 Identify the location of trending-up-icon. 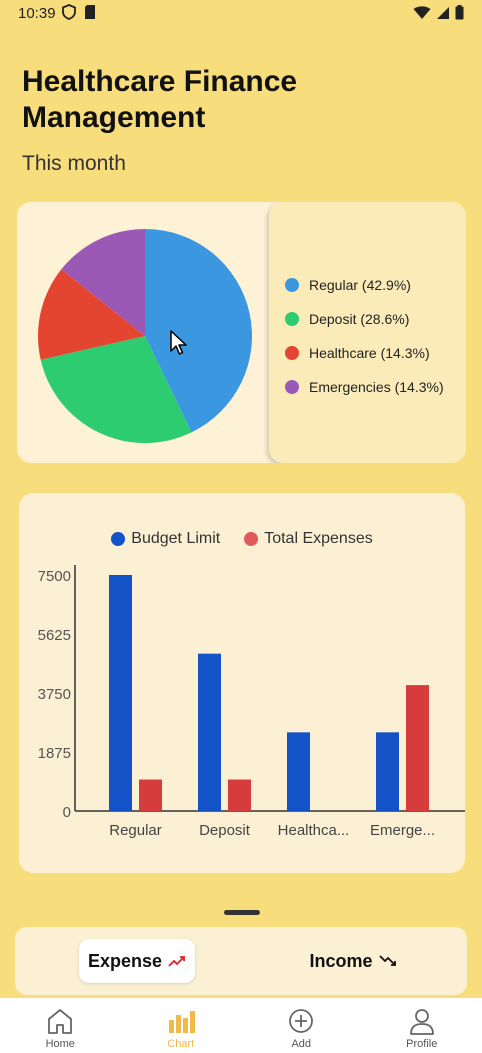
(176, 961).